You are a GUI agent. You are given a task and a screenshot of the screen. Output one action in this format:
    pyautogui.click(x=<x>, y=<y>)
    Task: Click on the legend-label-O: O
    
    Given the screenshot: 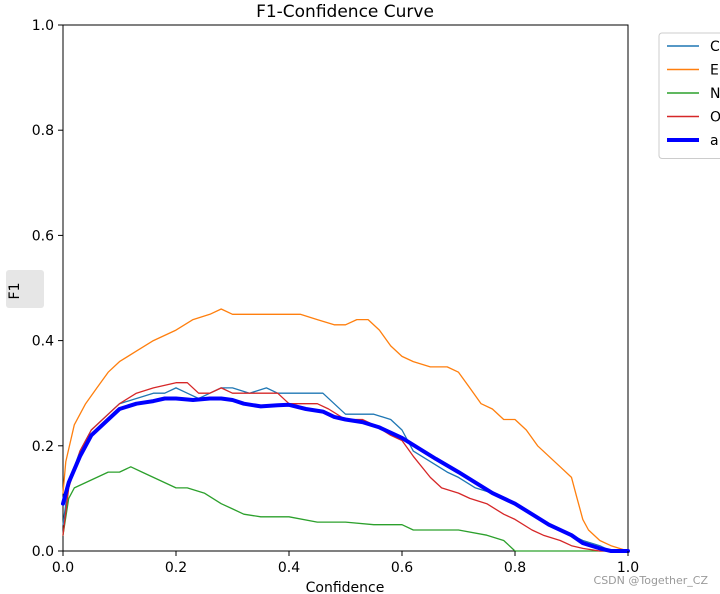 What is the action you would take?
    pyautogui.click(x=715, y=118)
    